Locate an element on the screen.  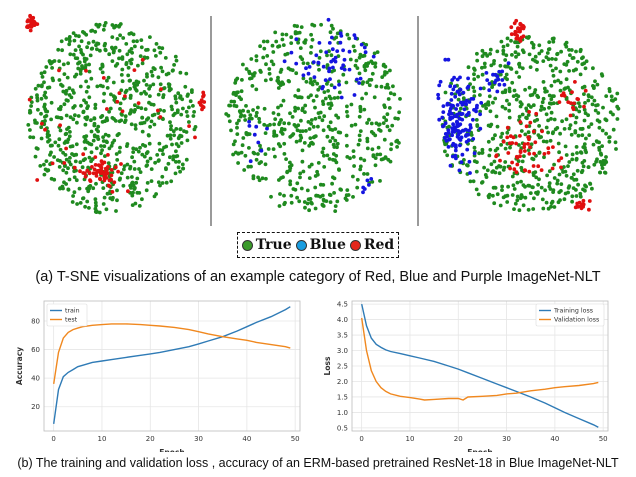
y-tick-label: 1.0 is located at coordinates (342, 413).